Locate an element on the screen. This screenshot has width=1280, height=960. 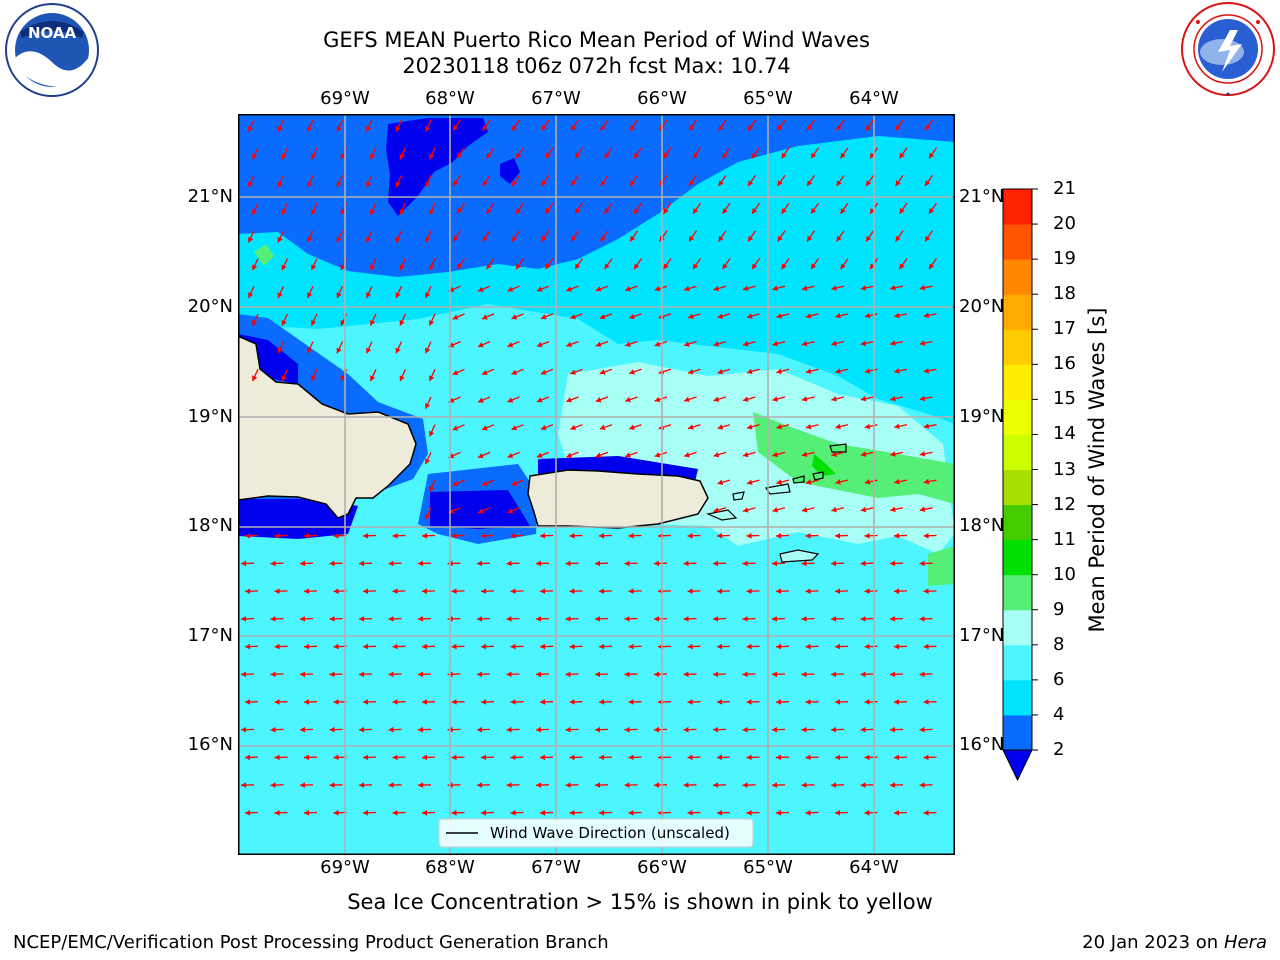
lon-label-bottom-64w: 64°W is located at coordinates (874, 867).